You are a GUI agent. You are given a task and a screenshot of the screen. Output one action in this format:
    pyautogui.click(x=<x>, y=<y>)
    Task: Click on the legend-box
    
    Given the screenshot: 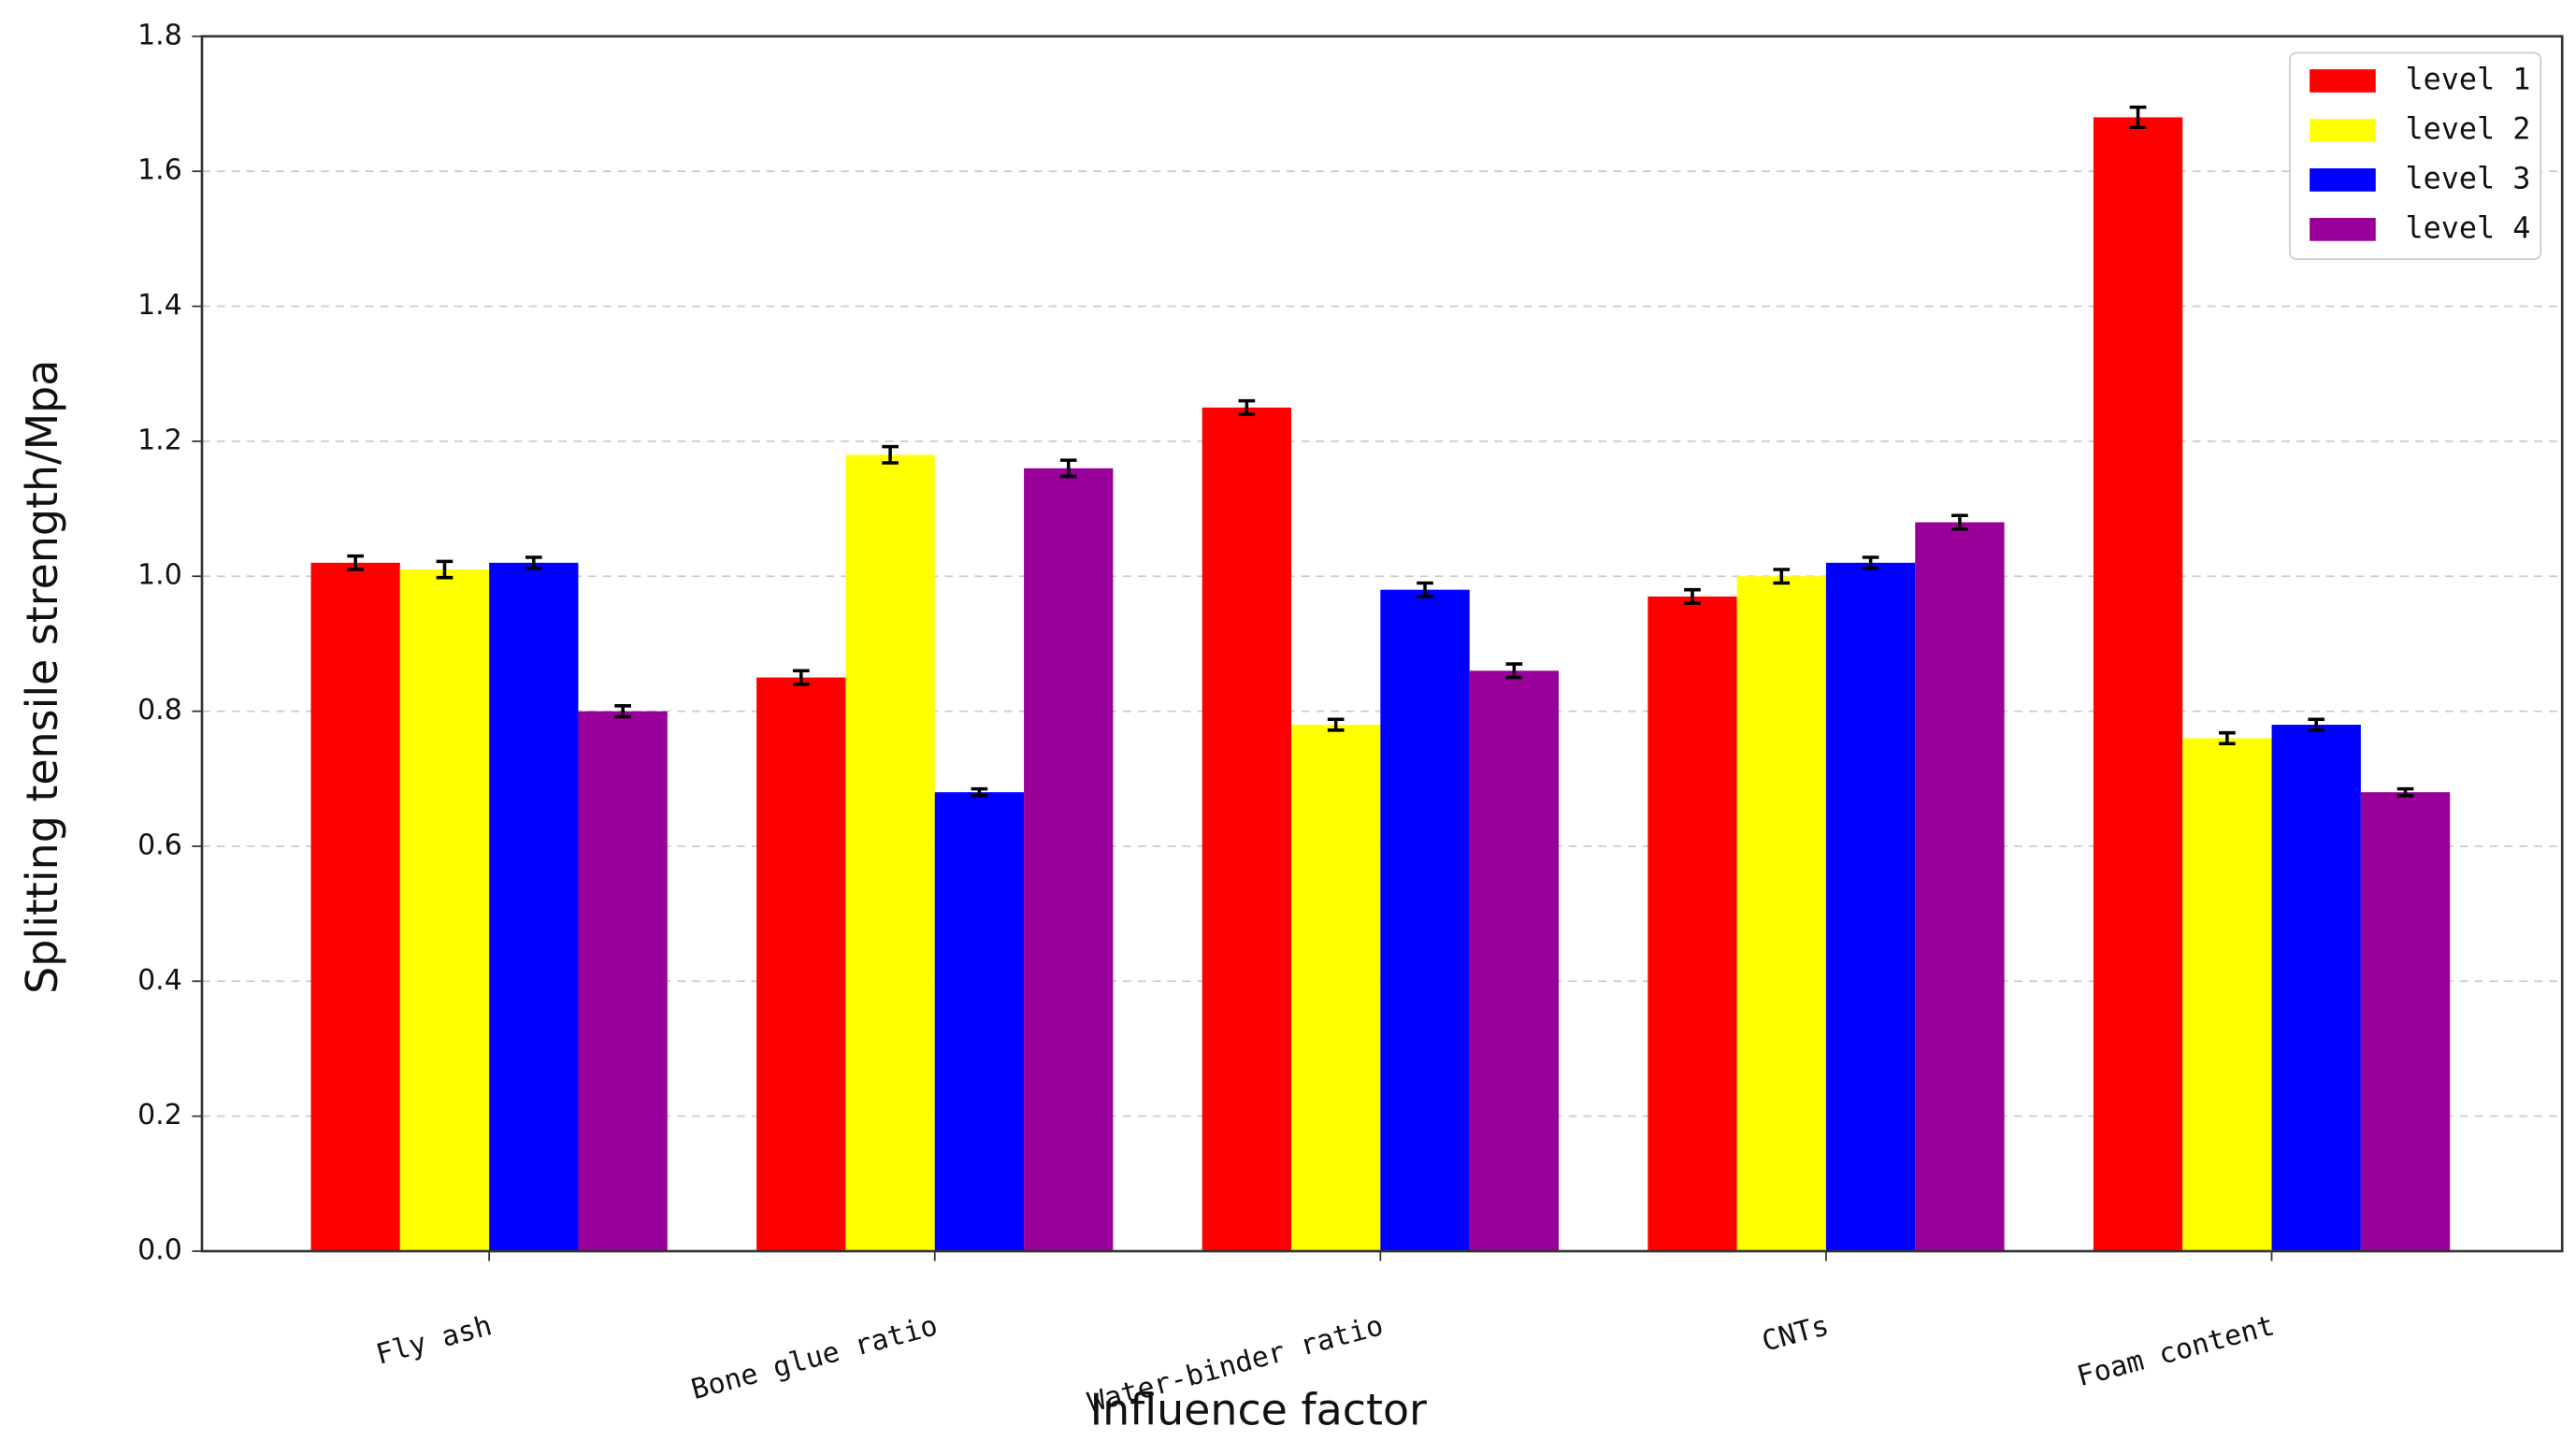 What is the action you would take?
    pyautogui.click(x=2415, y=156)
    